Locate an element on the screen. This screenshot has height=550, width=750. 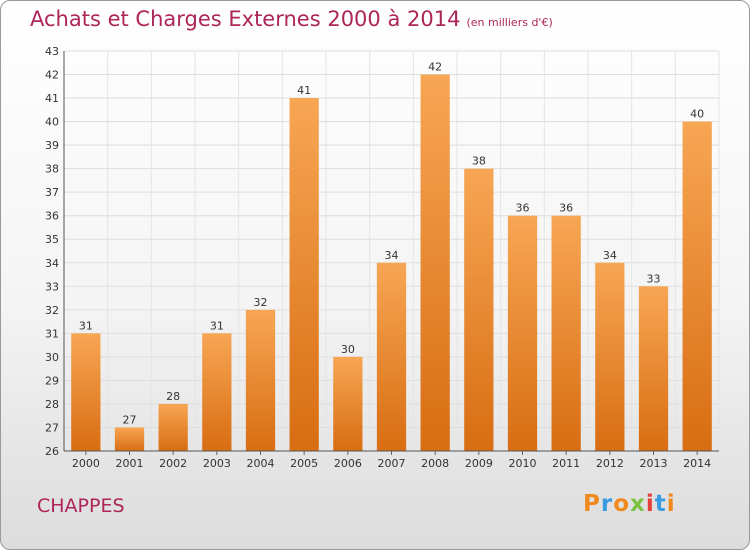
bar-2001 is located at coordinates (129, 439).